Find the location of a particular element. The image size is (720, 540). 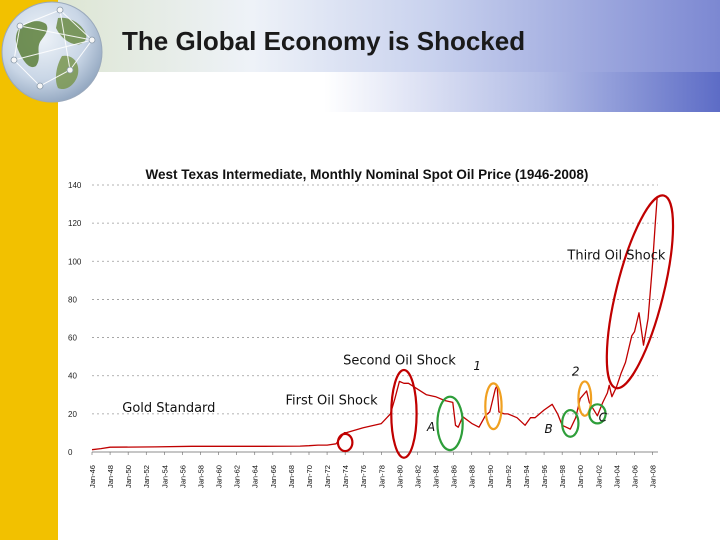

chart-annotation: First Oil Shock is located at coordinates (331, 400).